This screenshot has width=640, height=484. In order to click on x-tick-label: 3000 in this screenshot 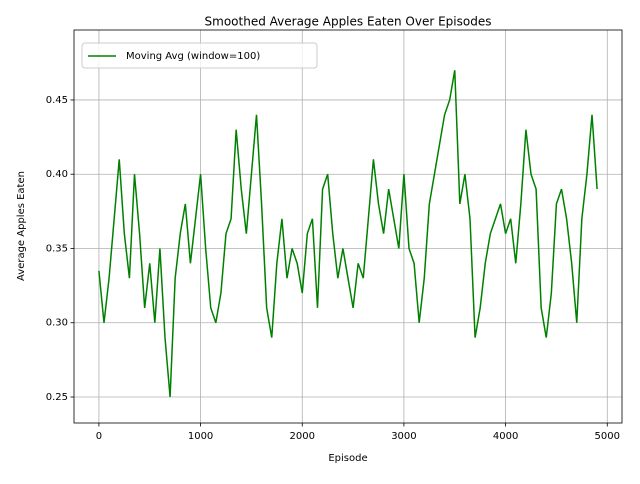, I will do `click(403, 436)`.